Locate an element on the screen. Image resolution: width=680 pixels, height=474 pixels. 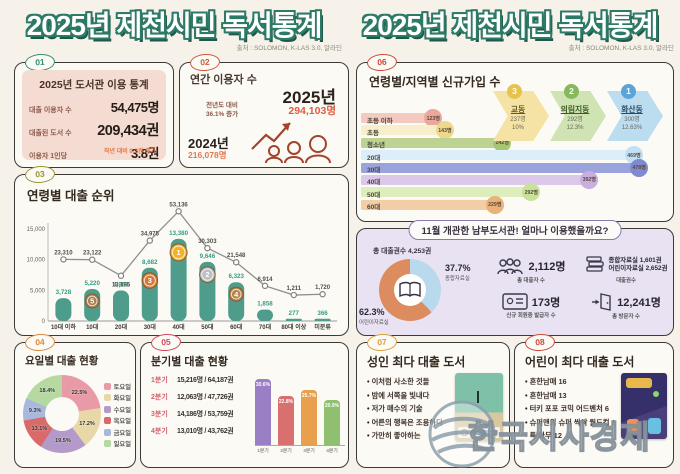
book-title: 특 마무 12 is located at coordinates (575, 436).